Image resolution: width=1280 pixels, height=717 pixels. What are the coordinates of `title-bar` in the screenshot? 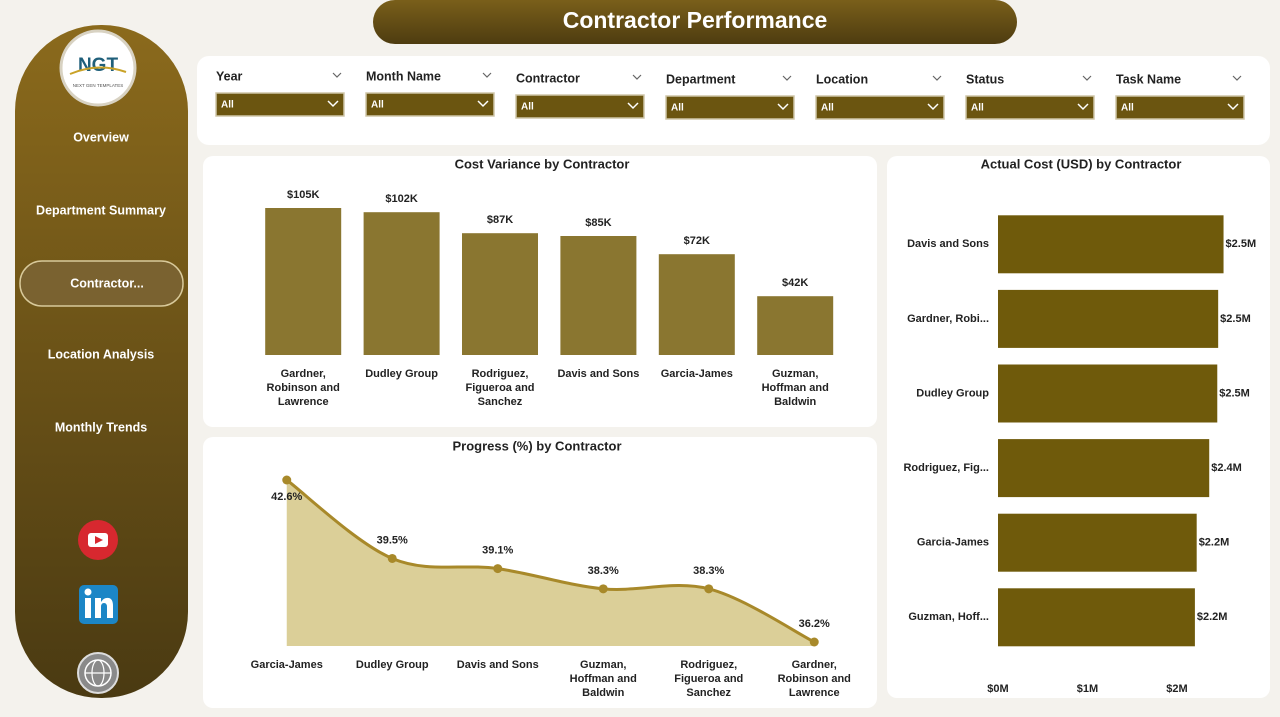 It's located at (695, 22).